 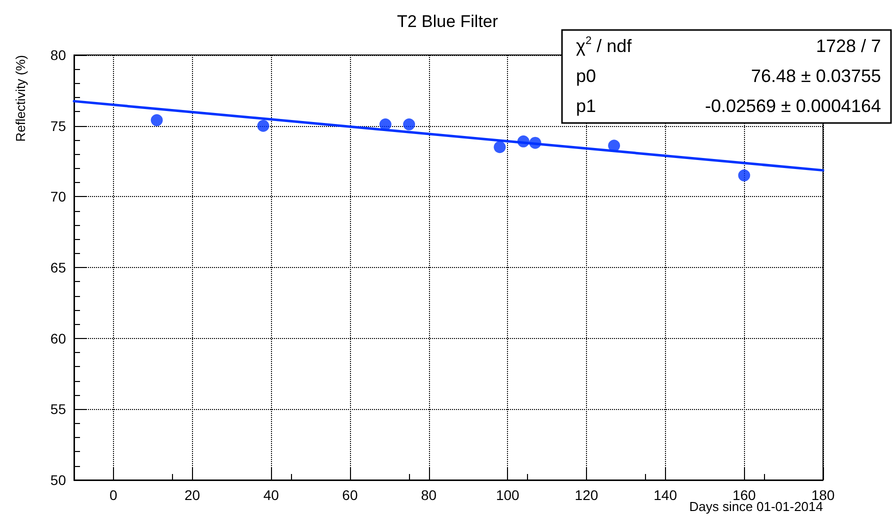 What do you see at coordinates (271, 495) in the screenshot?
I see `x-tick-label: 40` at bounding box center [271, 495].